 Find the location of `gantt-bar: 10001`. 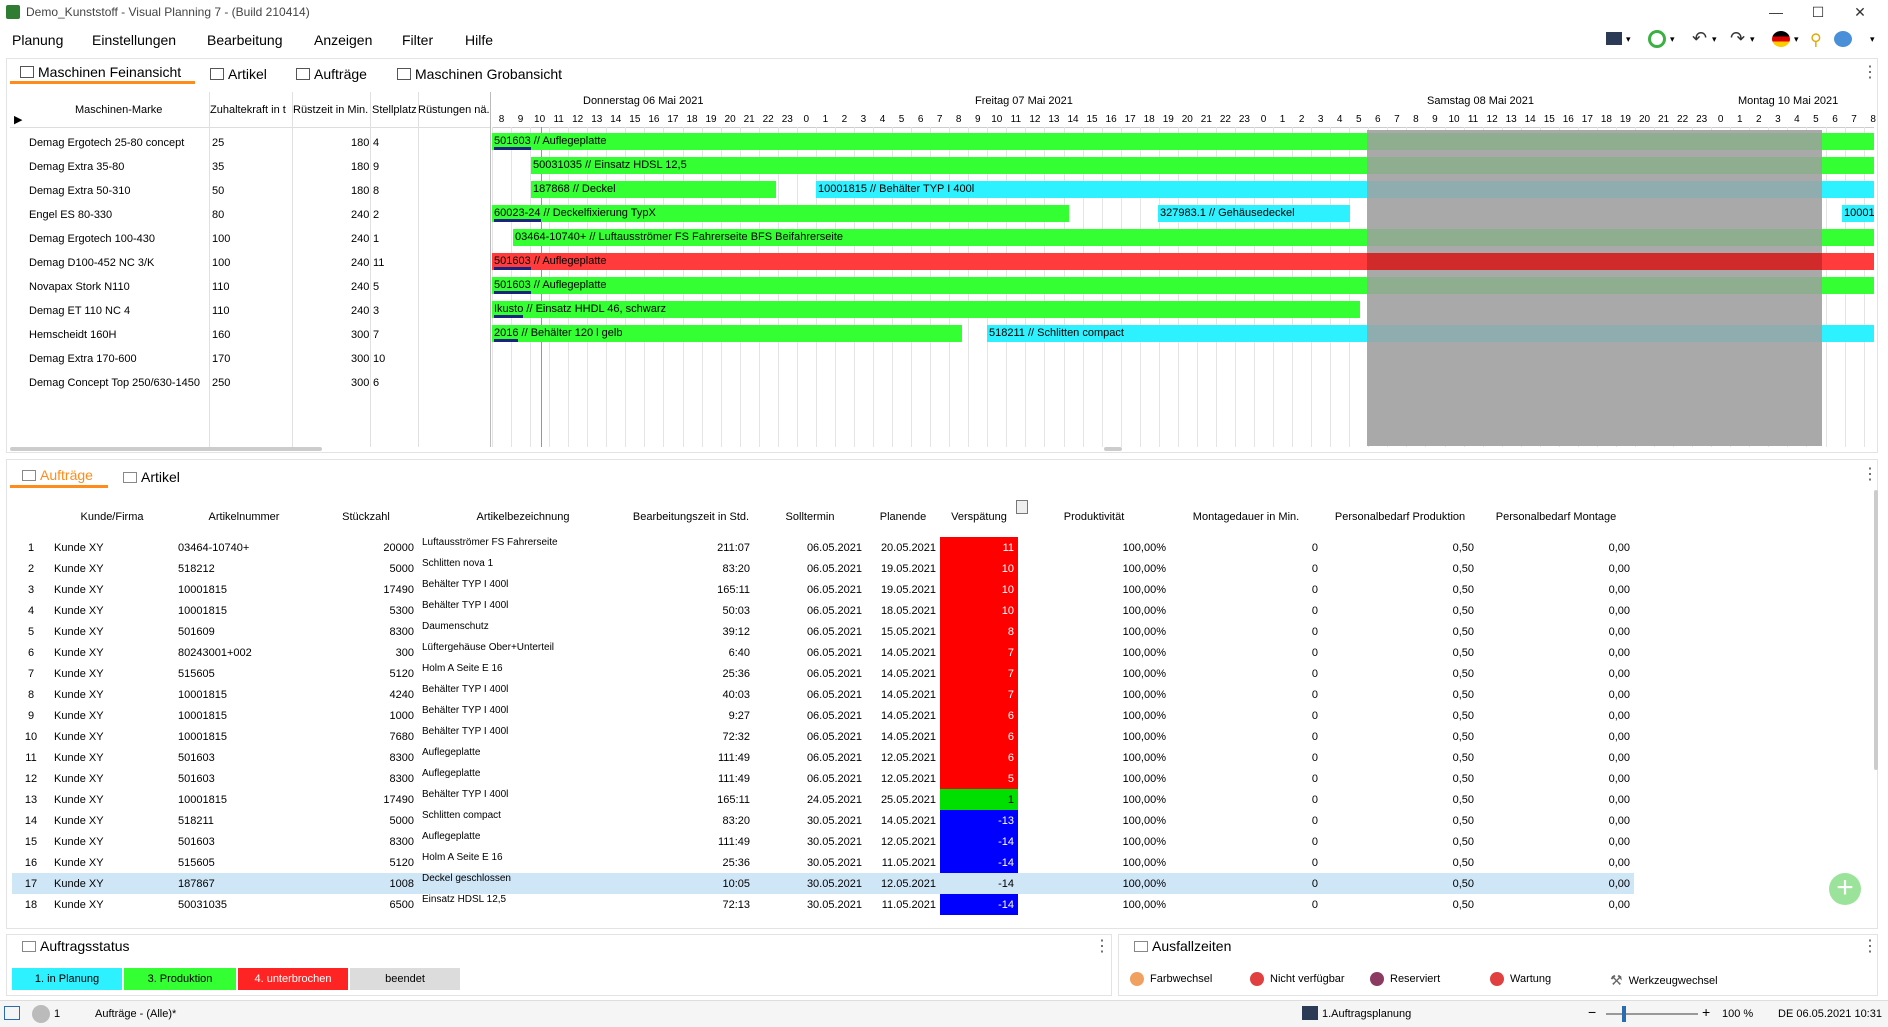

gantt-bar: 10001 is located at coordinates (1858, 213).